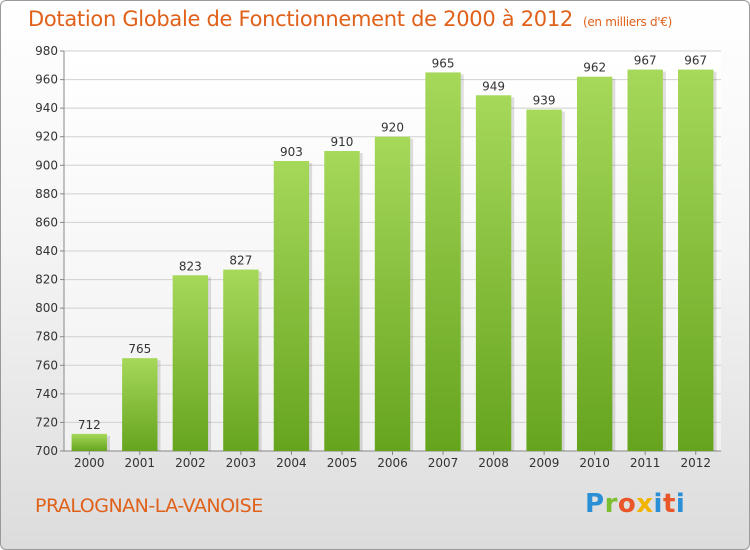  What do you see at coordinates (695, 463) in the screenshot?
I see `x-tick-label: 2012` at bounding box center [695, 463].